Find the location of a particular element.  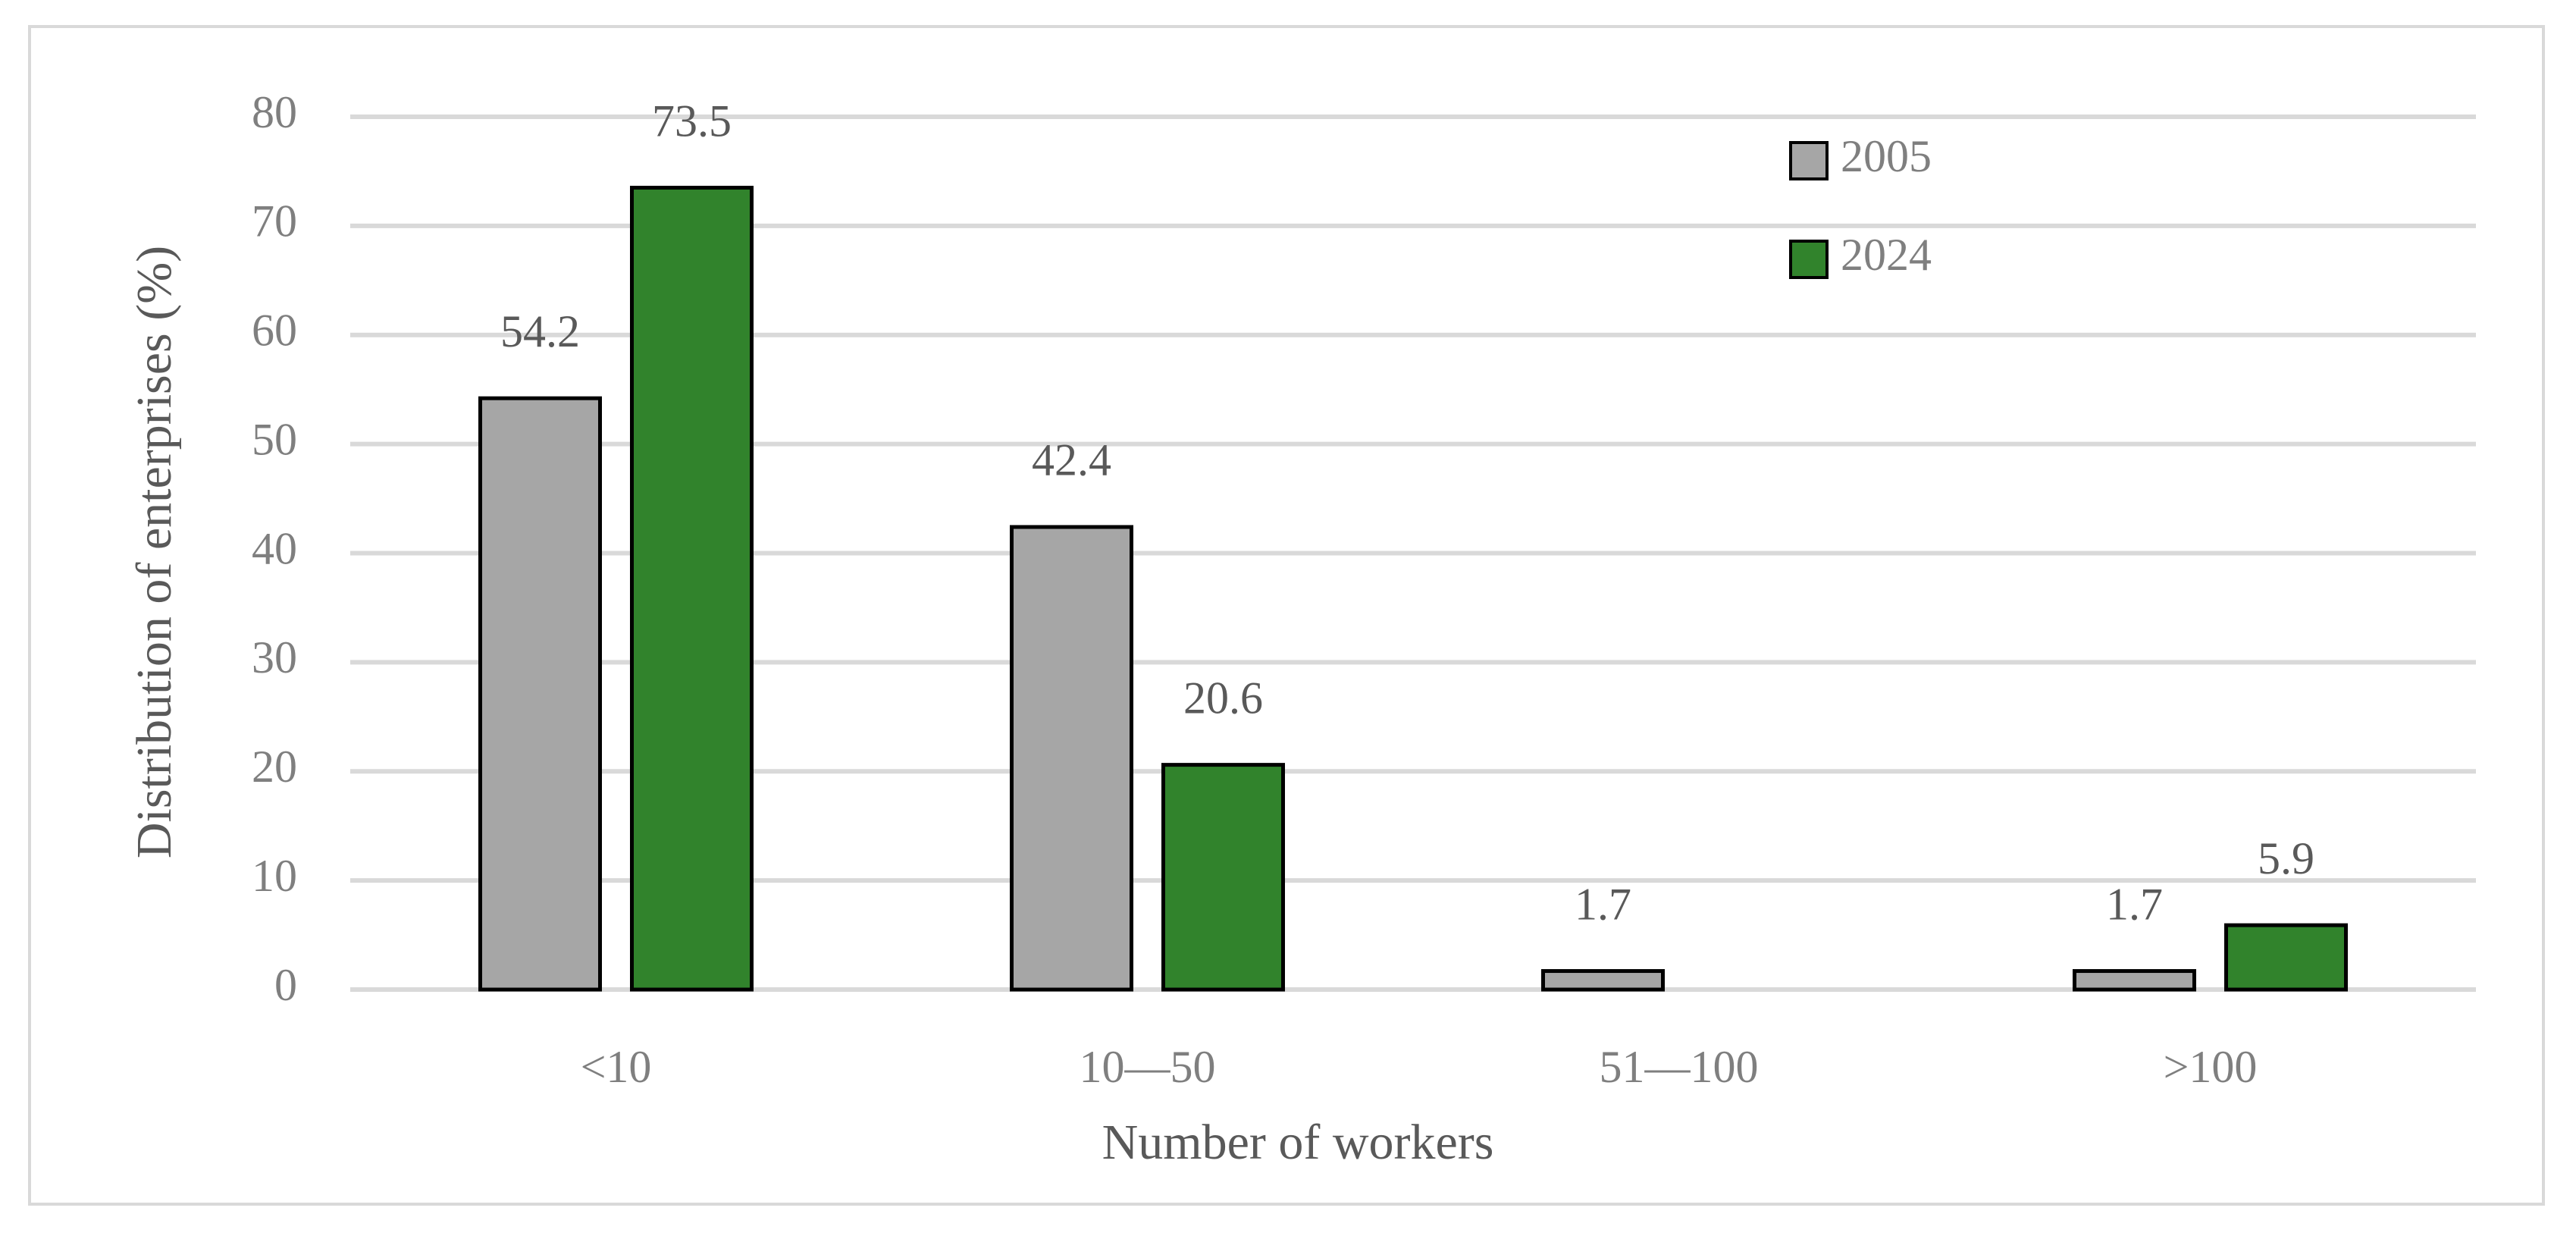

y-axis-title: Distribution of enterprises (%) is located at coordinates (154, 552).